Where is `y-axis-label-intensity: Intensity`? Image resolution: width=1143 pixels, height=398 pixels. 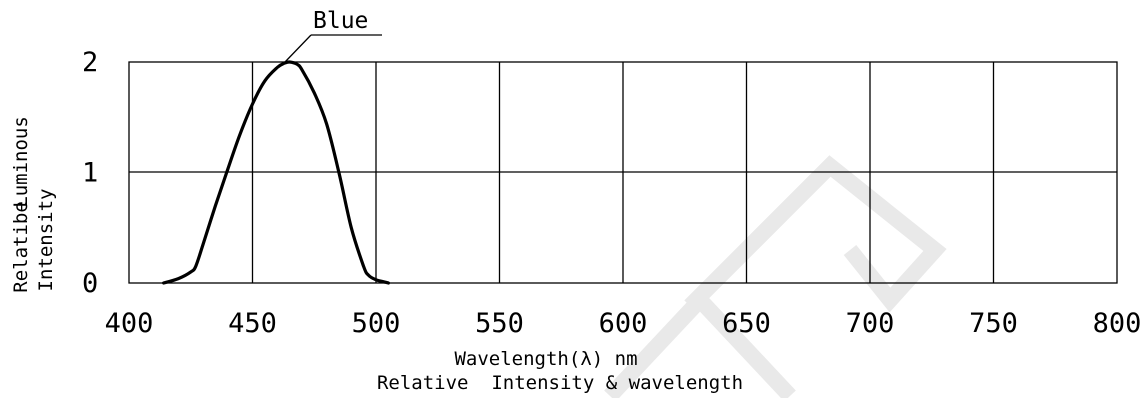
y-axis-label-intensity: Intensity is located at coordinates (46, 240).